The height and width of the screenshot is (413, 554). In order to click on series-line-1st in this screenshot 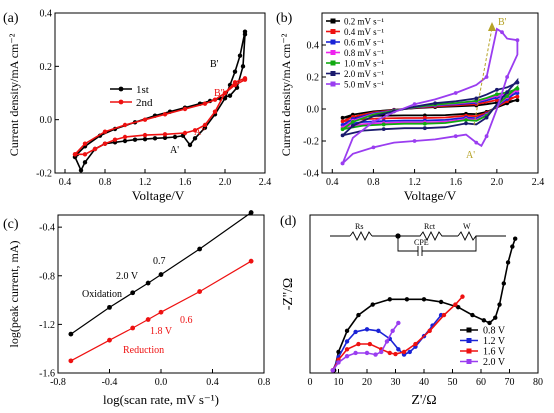, I will do `click(160, 102)`.